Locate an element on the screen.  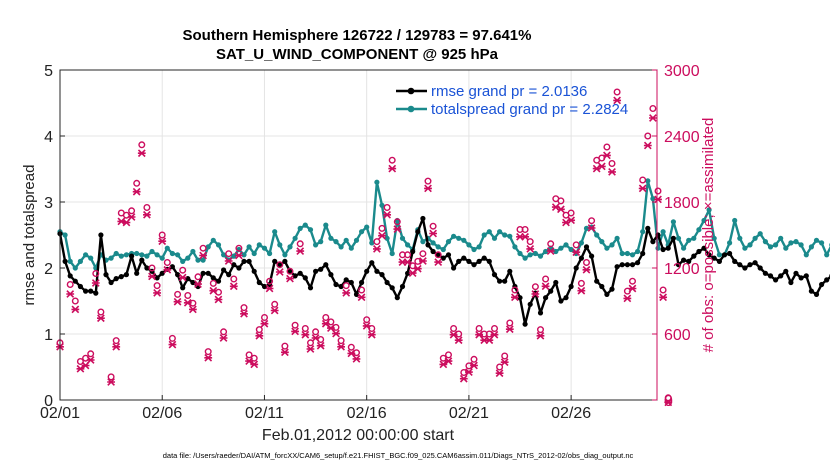
x-tick-label-2: 02/11 is located at coordinates (264, 413).